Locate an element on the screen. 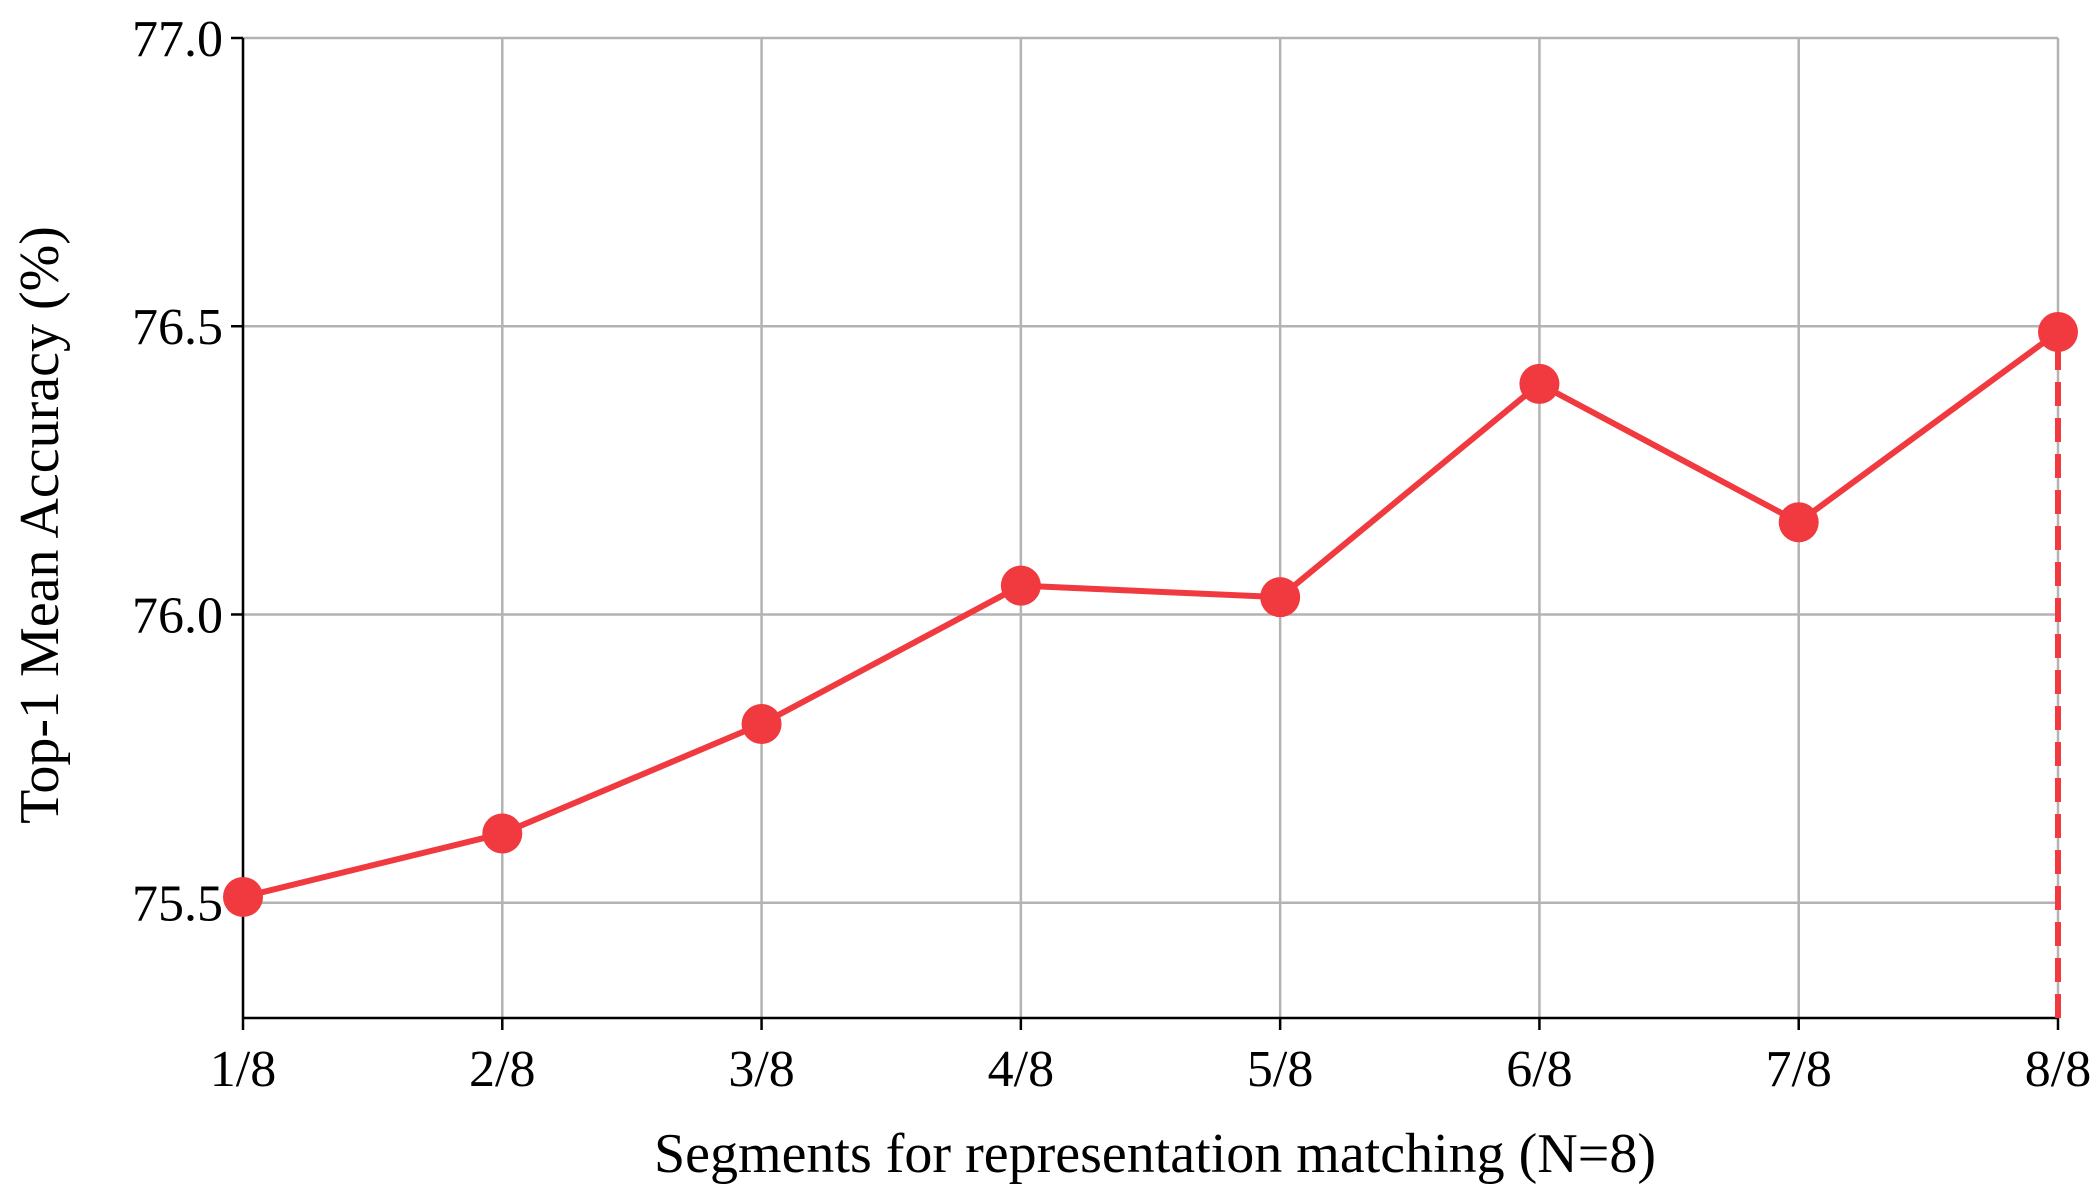 This screenshot has height=1200, width=2100. x-tick-label: 7/8 is located at coordinates (1798, 1069).